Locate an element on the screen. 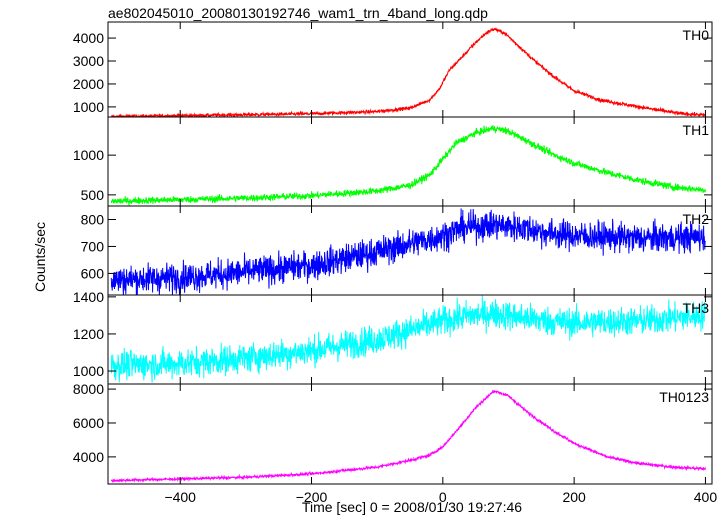  x-axis-label: Time [sec] 0 = 2008/01/30 19:27:46 is located at coordinates (412, 507).